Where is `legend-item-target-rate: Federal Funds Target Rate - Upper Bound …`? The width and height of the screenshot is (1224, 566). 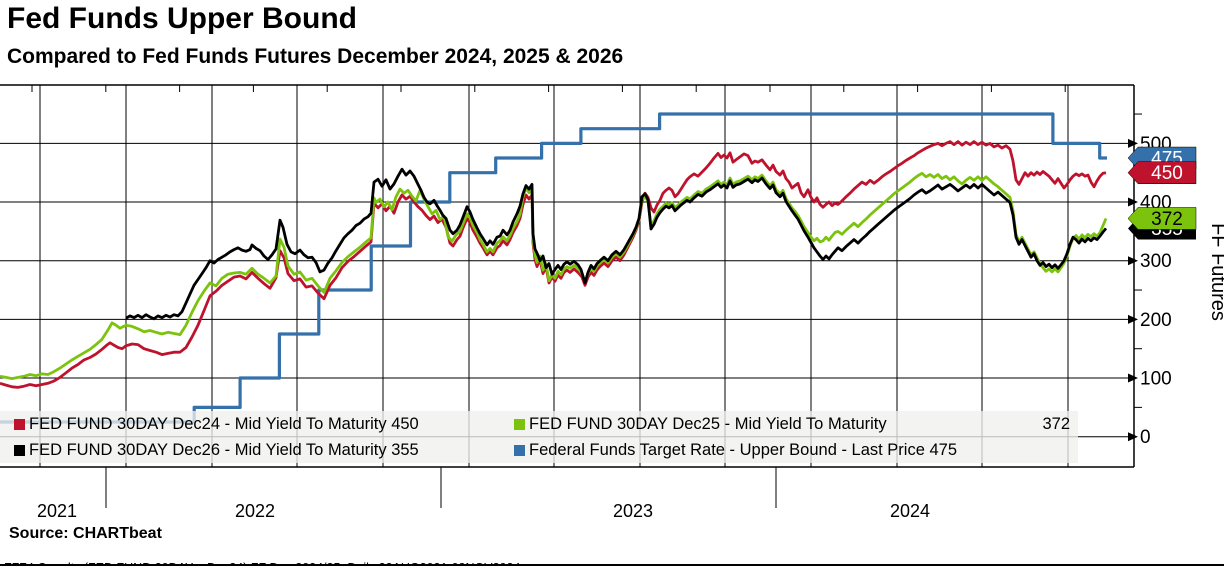
legend-item-target-rate: Federal Funds Target Rate - Upper Bound … is located at coordinates (792, 450).